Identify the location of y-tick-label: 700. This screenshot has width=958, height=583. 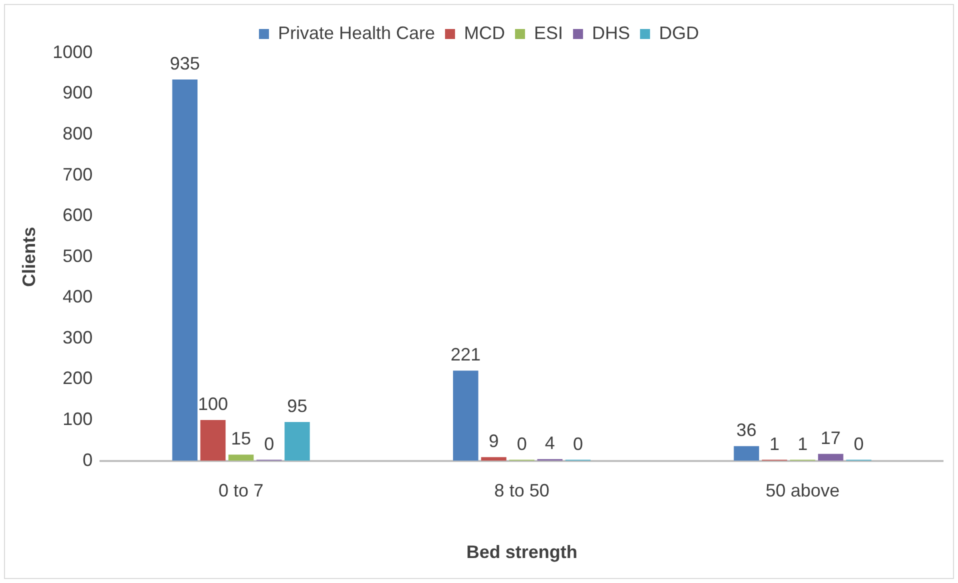
(77, 174).